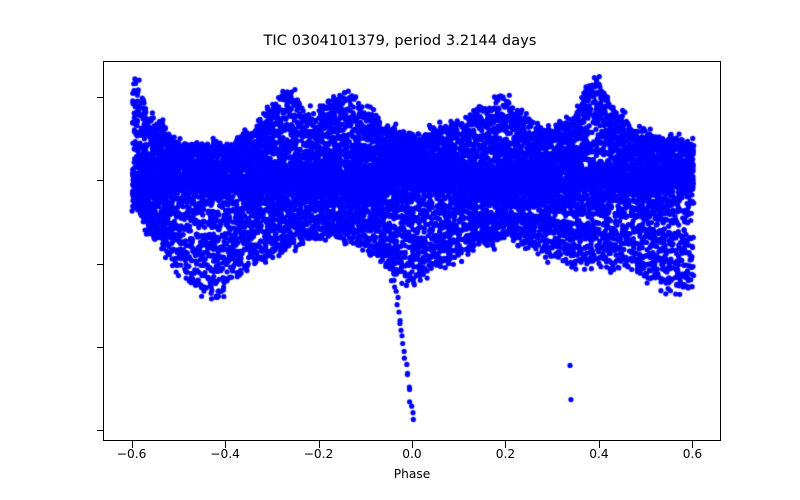 Image resolution: width=800 pixels, height=500 pixels. Describe the element at coordinates (599, 454) in the screenshot. I see `x-axis-tick-label: 0.4` at that location.